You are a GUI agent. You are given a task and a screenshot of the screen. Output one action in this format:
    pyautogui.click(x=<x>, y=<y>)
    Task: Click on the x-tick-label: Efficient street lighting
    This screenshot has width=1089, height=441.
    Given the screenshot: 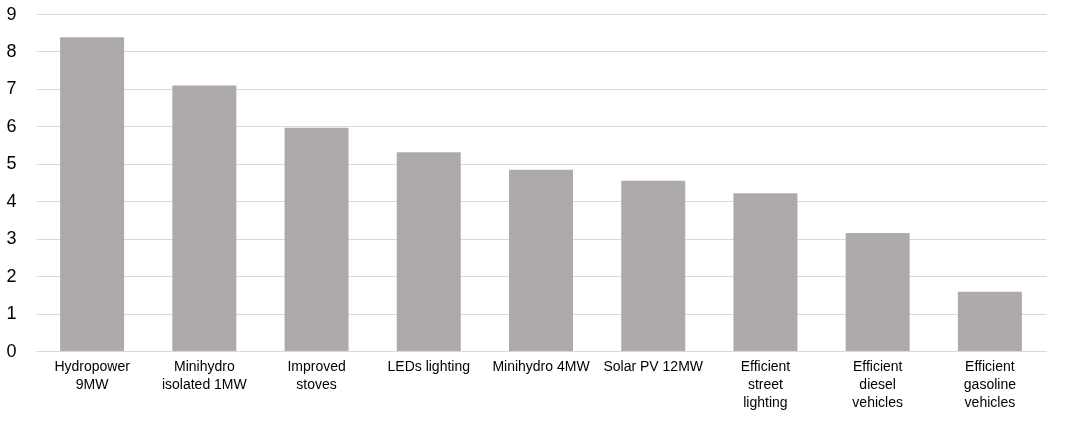 What is the action you would take?
    pyautogui.click(x=765, y=383)
    